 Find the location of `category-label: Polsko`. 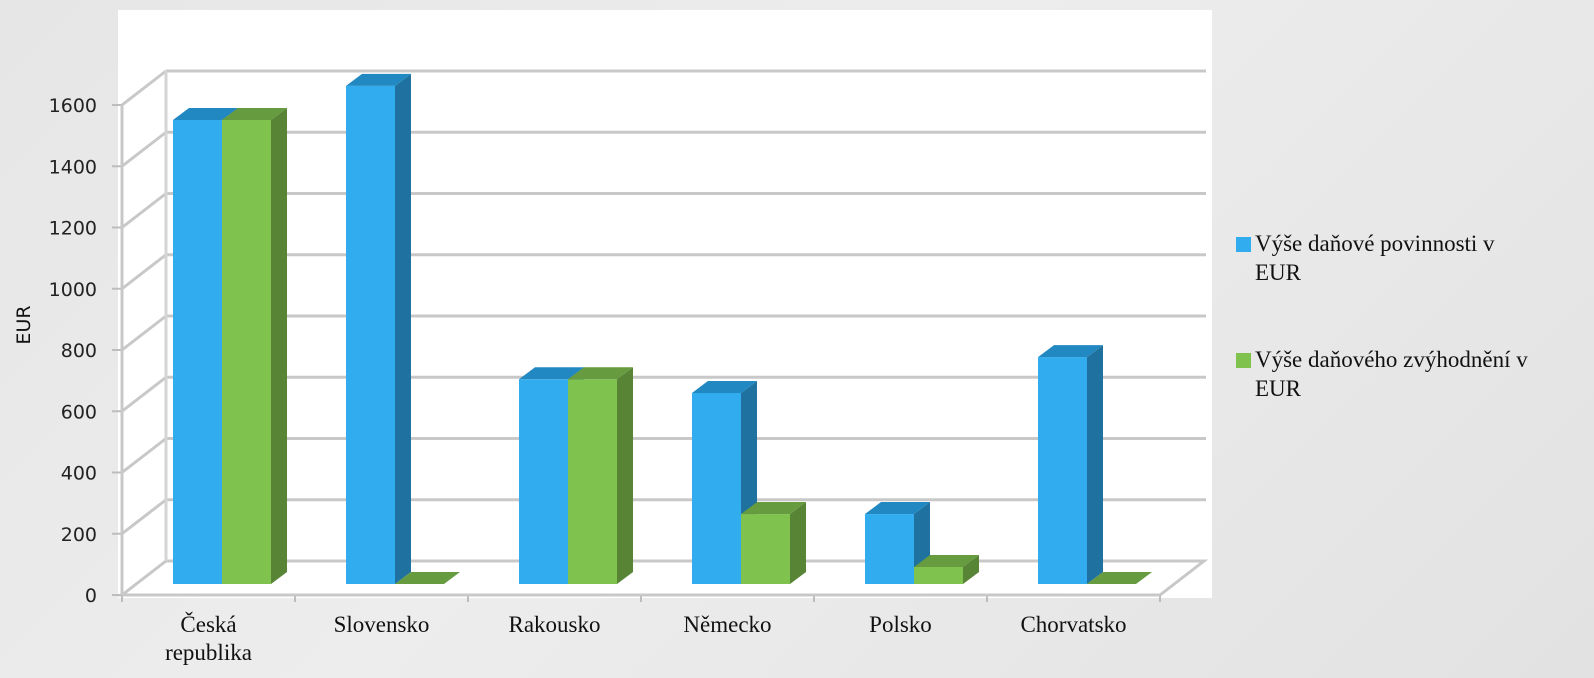

category-label: Polsko is located at coordinates (900, 624).